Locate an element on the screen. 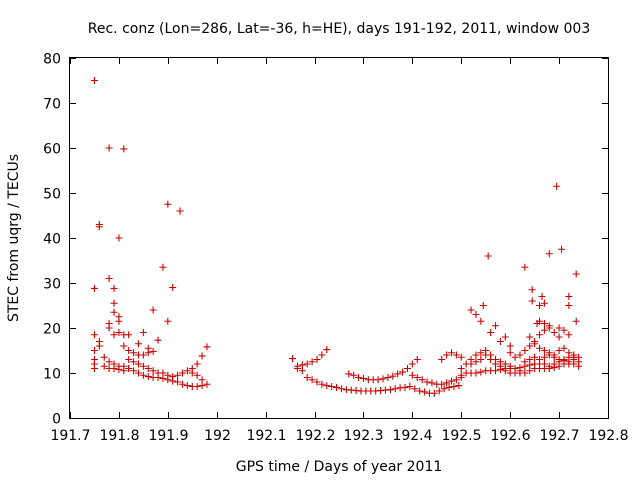 The height and width of the screenshot is (480, 640). x-tick-label: 192.8 is located at coordinates (608, 436).